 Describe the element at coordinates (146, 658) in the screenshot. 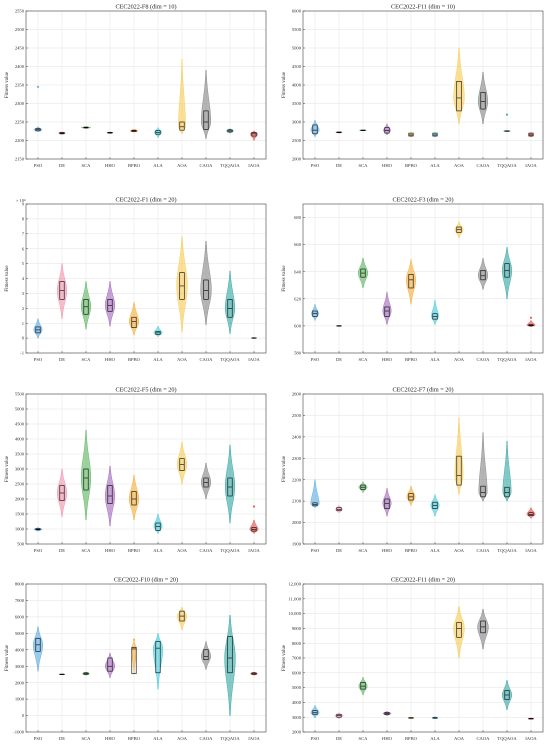

I see `axes-frame` at that location.